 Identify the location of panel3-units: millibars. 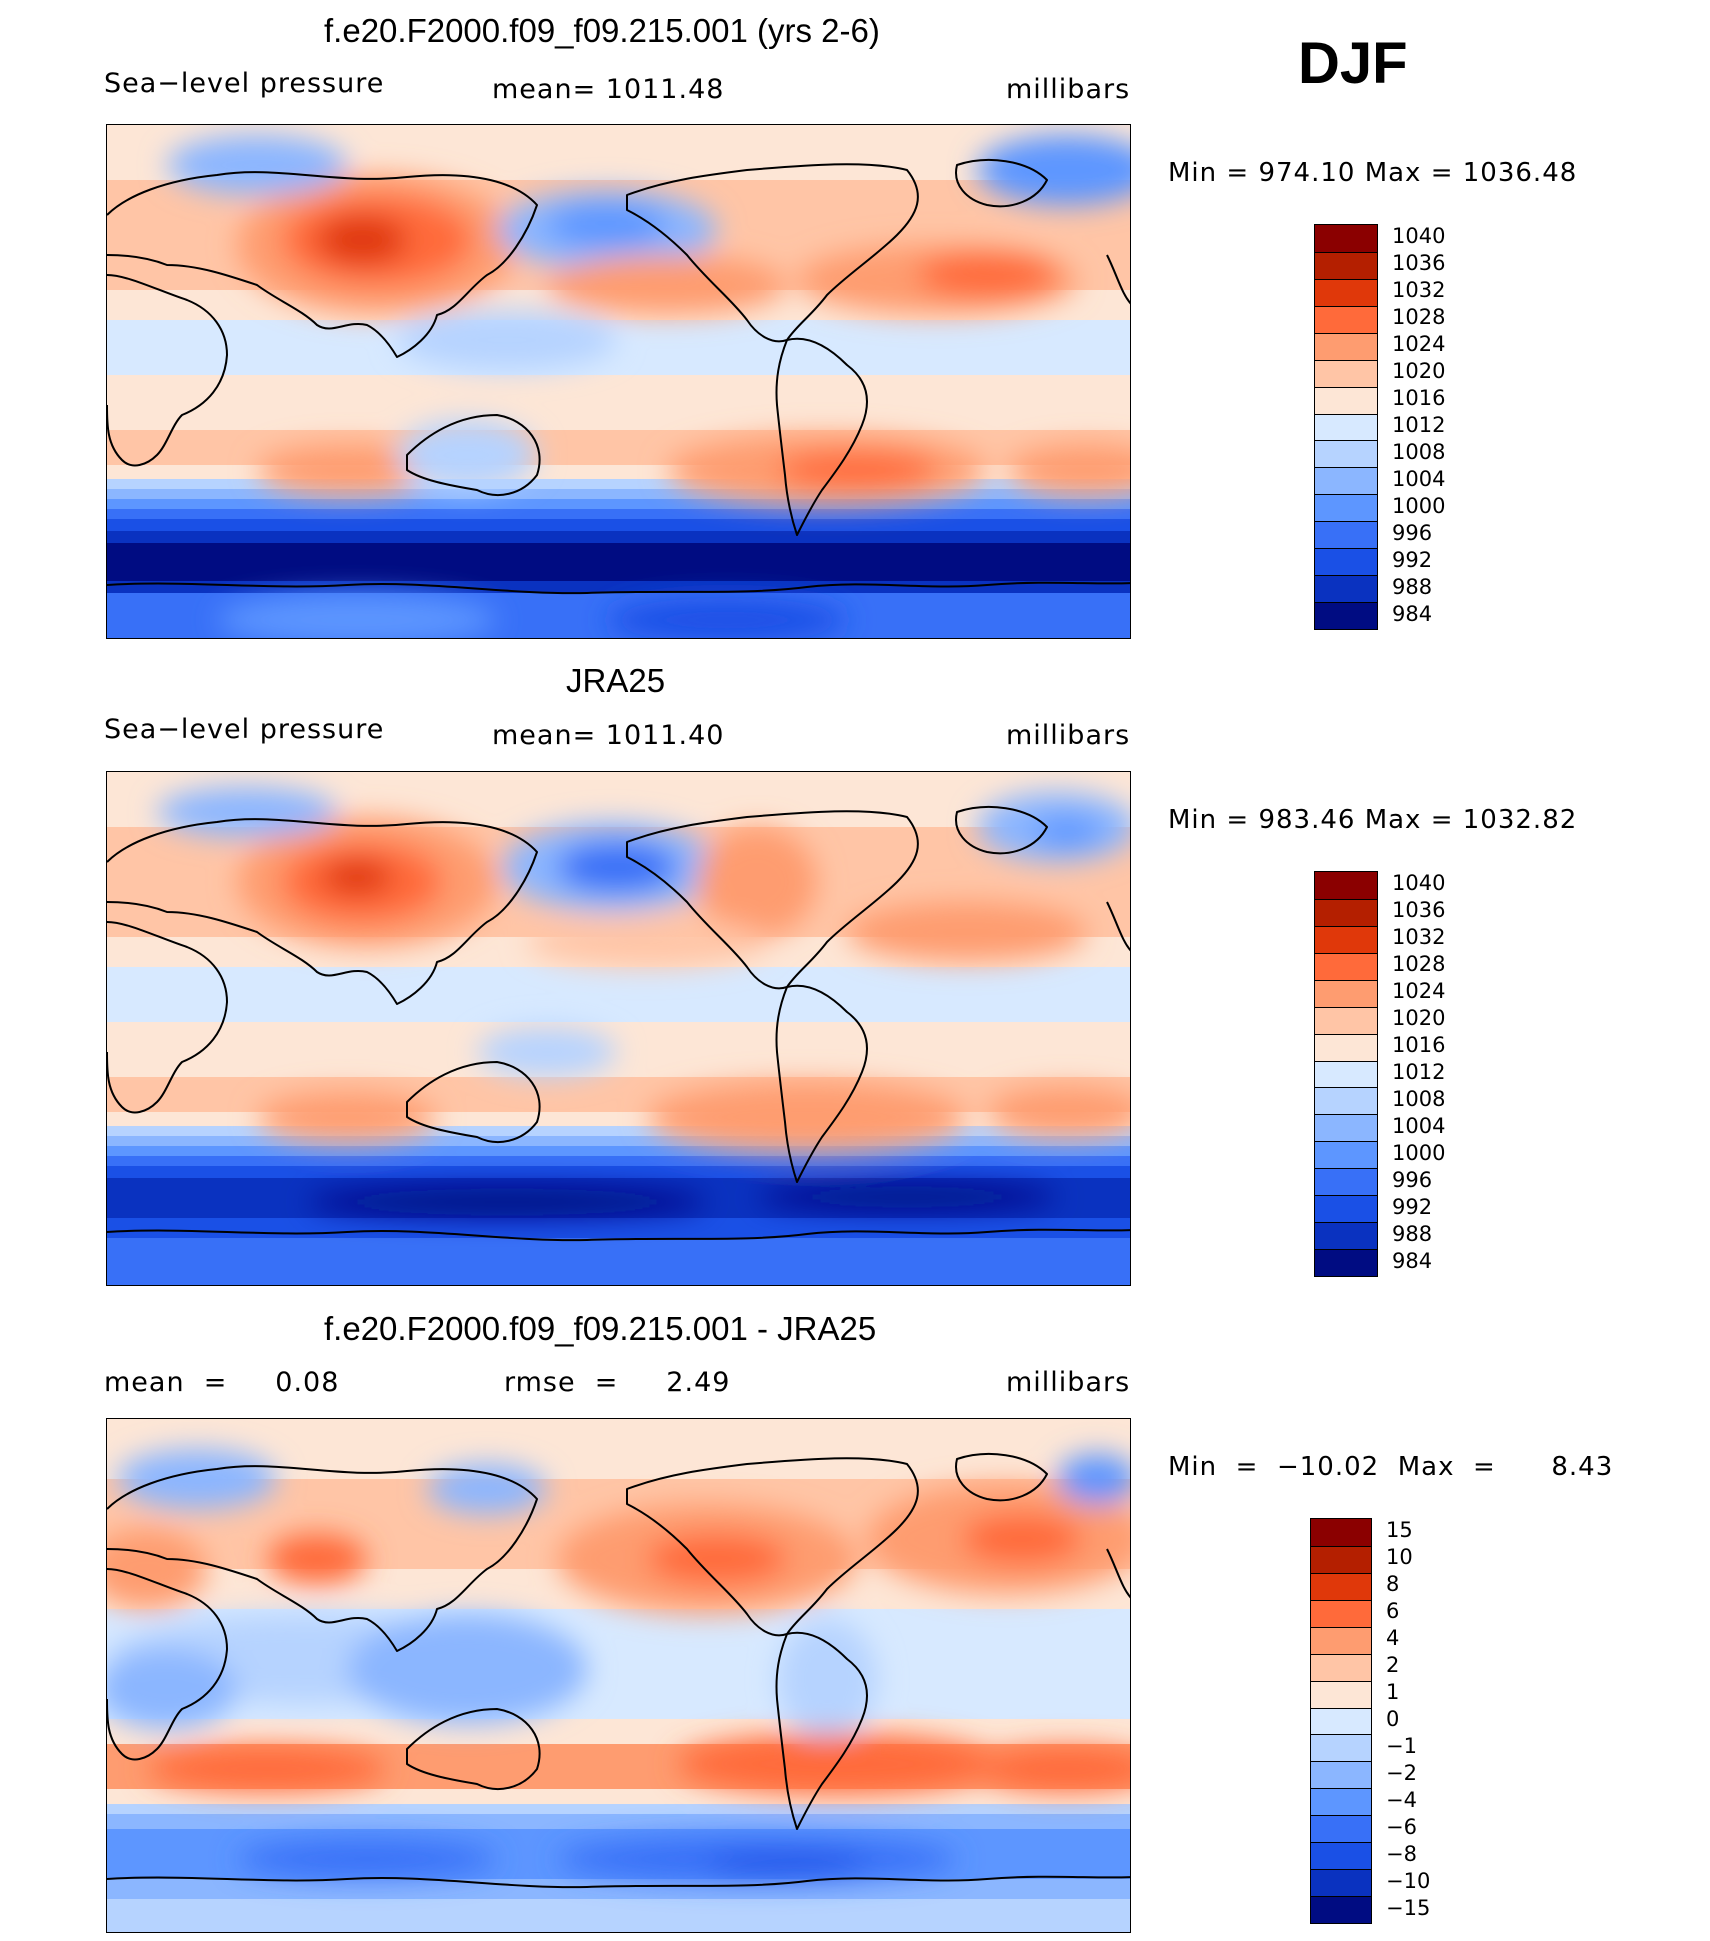
(1068, 1382).